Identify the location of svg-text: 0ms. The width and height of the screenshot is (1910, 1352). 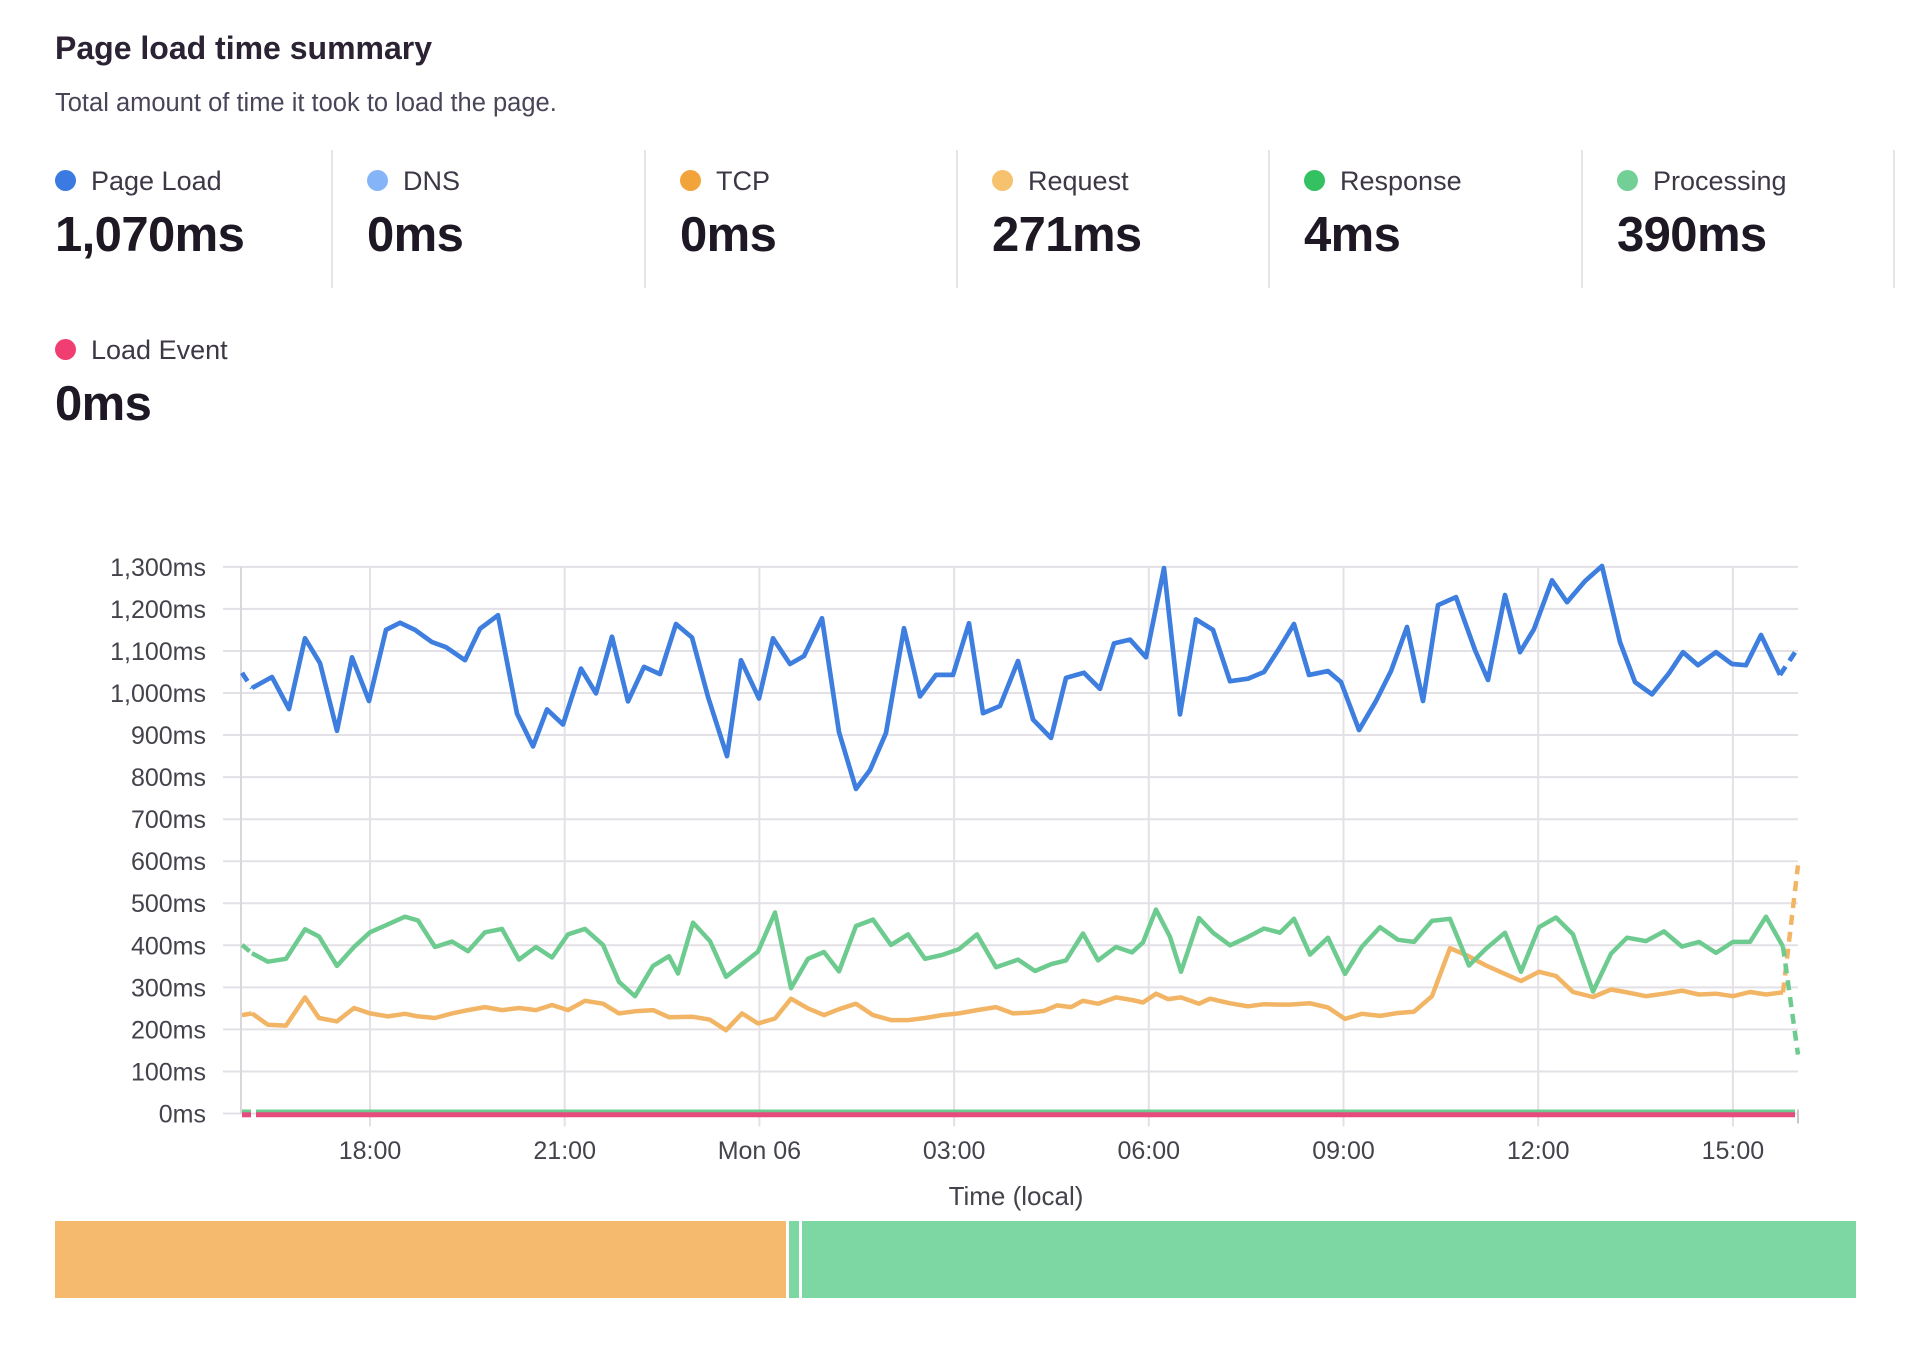
(182, 1115).